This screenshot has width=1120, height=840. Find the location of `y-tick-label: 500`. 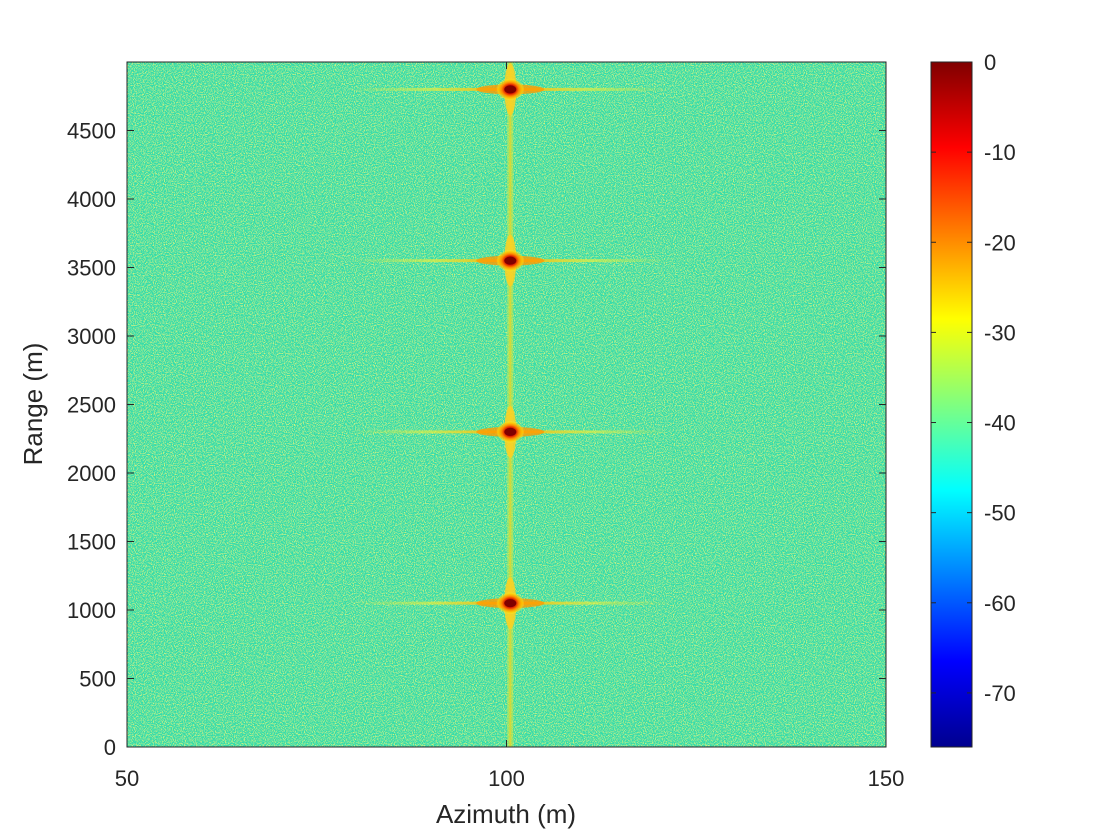

y-tick-label: 500 is located at coordinates (97, 679).